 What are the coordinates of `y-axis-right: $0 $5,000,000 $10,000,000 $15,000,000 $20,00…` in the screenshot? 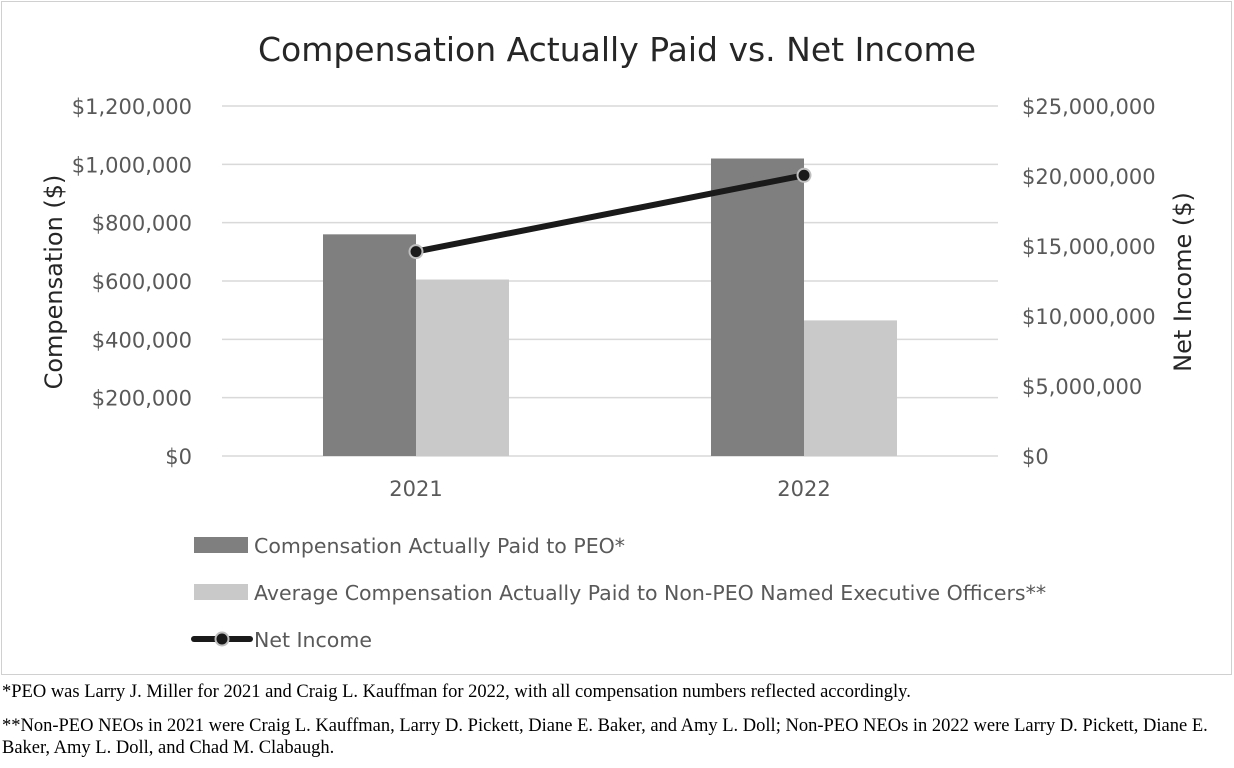 It's located at (1089, 282).